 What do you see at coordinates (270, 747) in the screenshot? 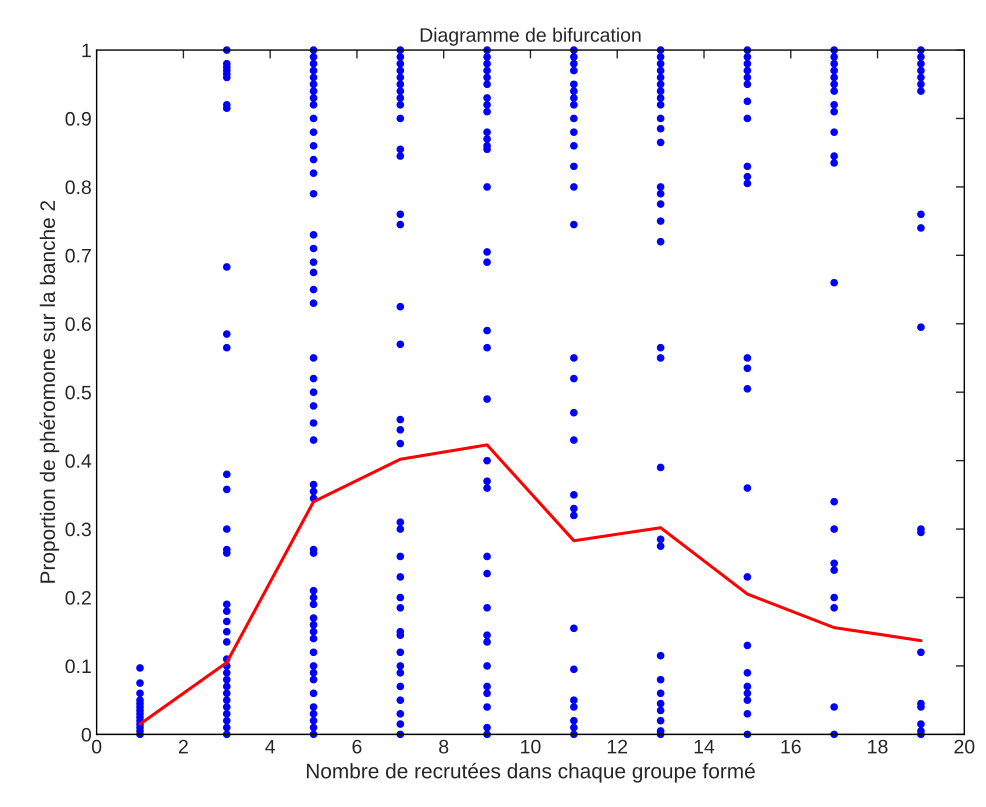
I see `x-tick-label: 4` at bounding box center [270, 747].